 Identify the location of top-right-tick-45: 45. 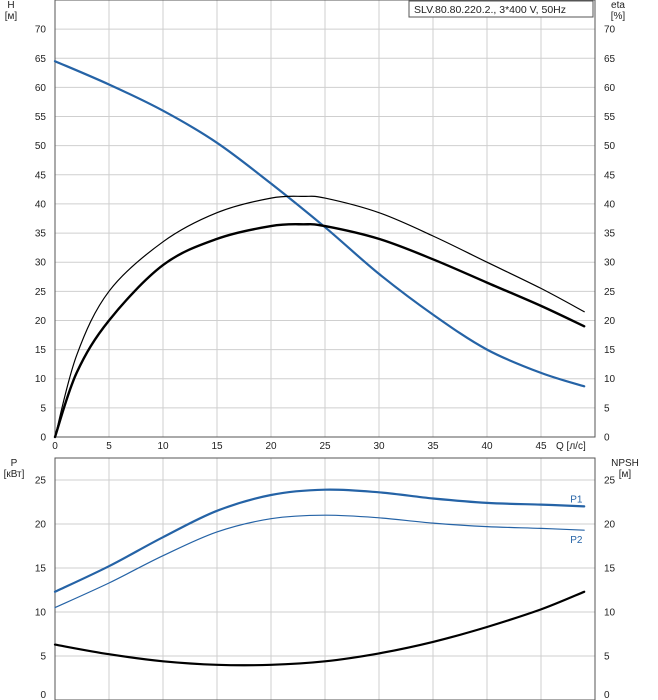
(610, 175).